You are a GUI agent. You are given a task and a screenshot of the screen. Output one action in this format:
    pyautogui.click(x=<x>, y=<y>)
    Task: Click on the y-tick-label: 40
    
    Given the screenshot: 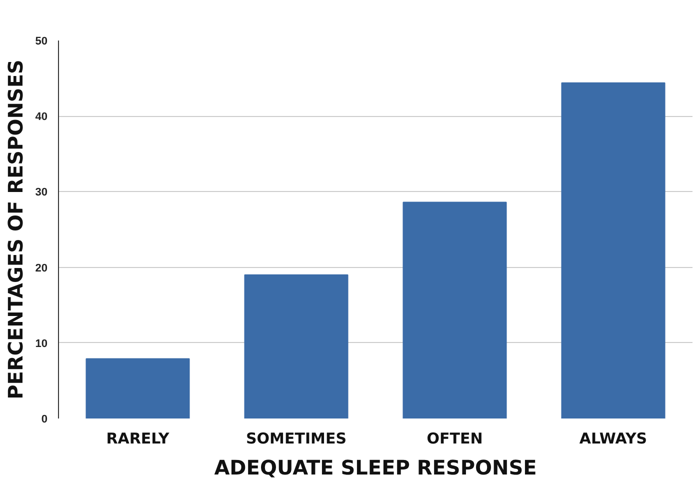 What is the action you would take?
    pyautogui.click(x=41, y=117)
    